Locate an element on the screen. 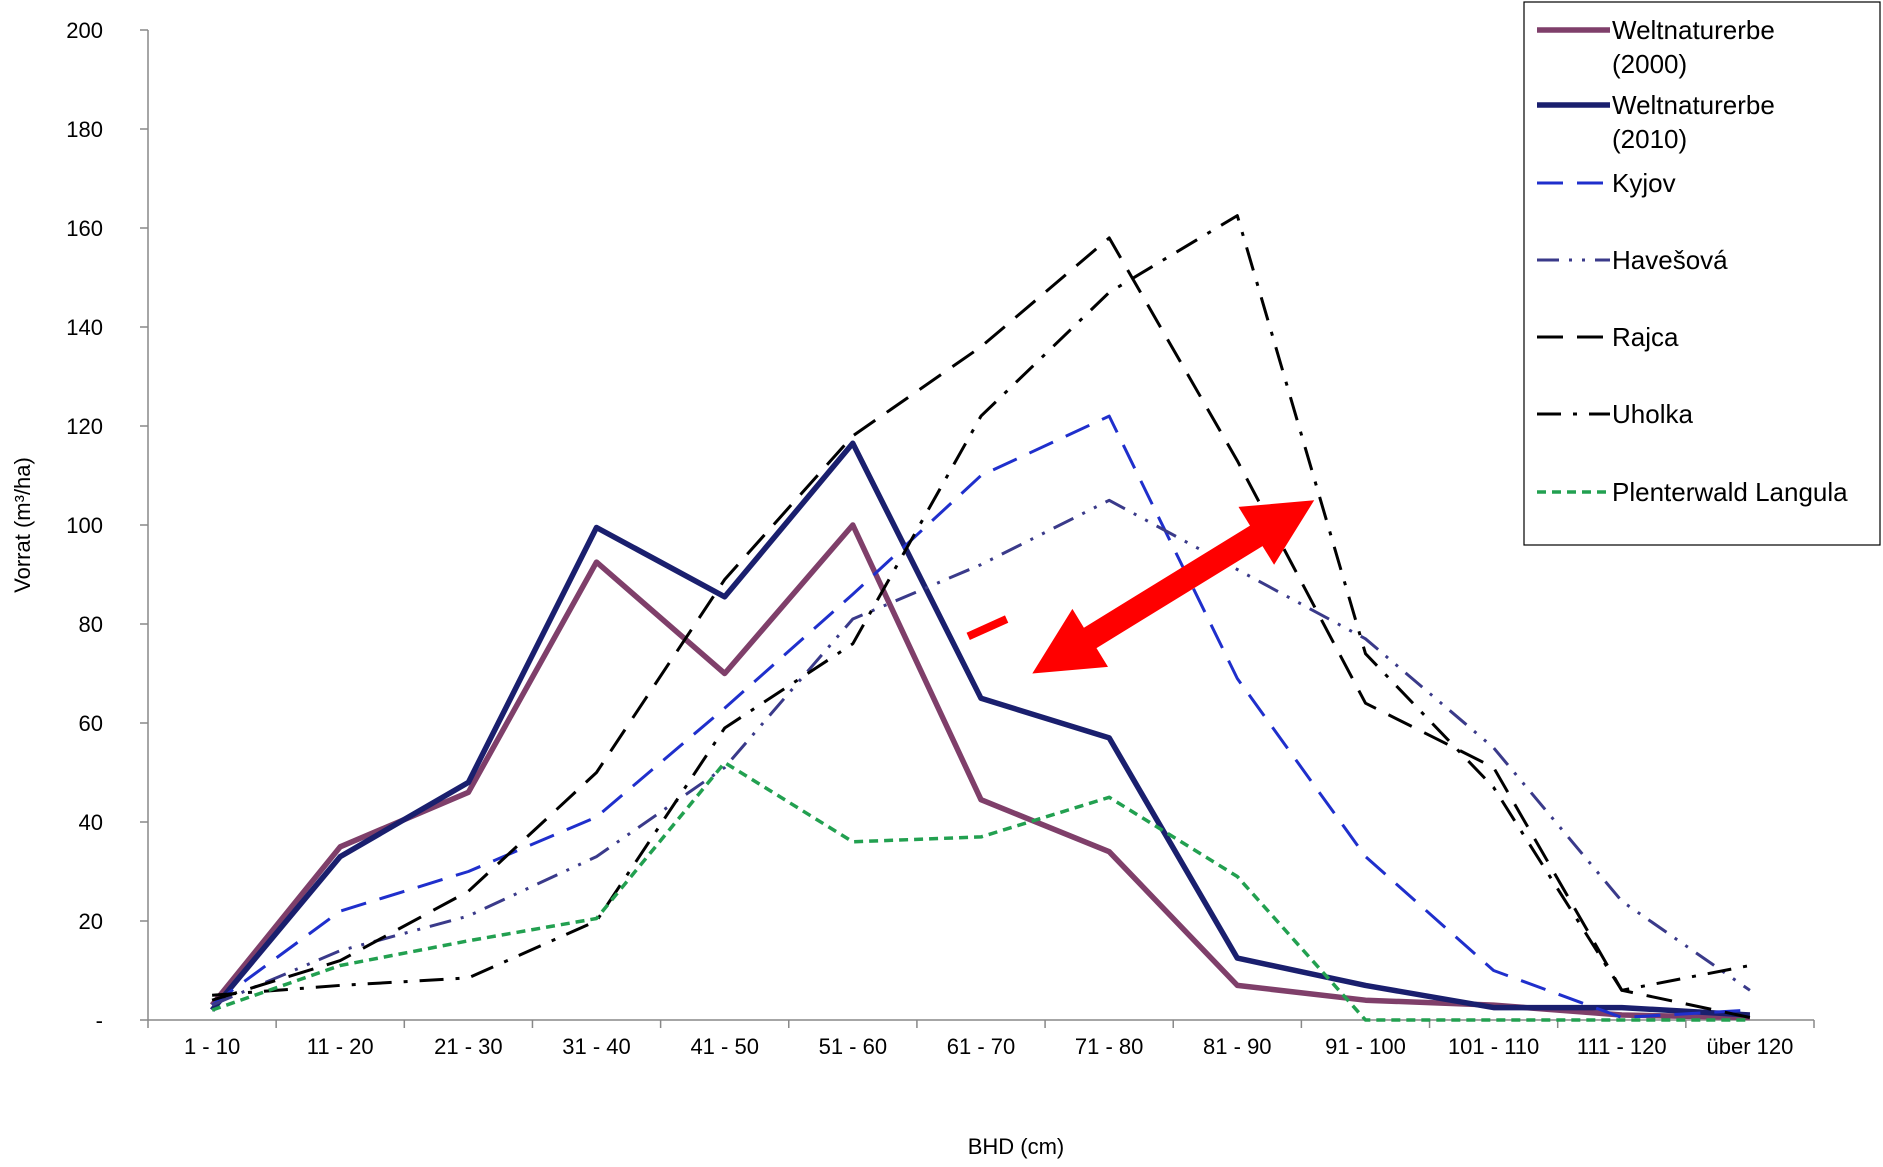  x-tick-label: 111 - 120 is located at coordinates (1622, 1046).